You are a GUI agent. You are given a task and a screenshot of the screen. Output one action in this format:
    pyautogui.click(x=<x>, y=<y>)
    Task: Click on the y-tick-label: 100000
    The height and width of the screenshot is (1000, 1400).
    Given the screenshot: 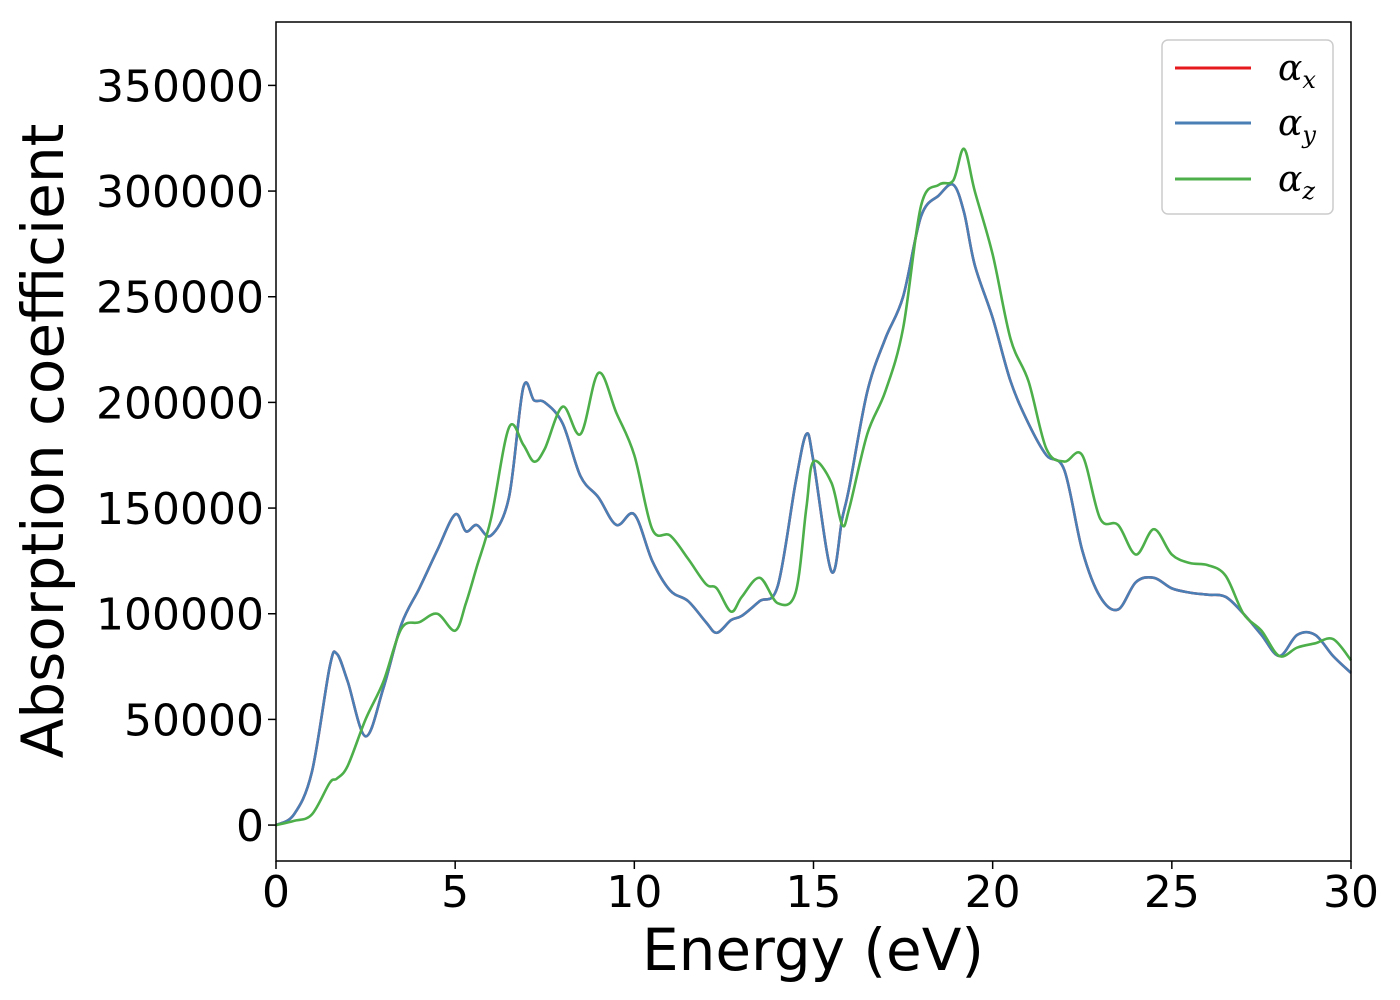 What is the action you would take?
    pyautogui.click(x=180, y=615)
    